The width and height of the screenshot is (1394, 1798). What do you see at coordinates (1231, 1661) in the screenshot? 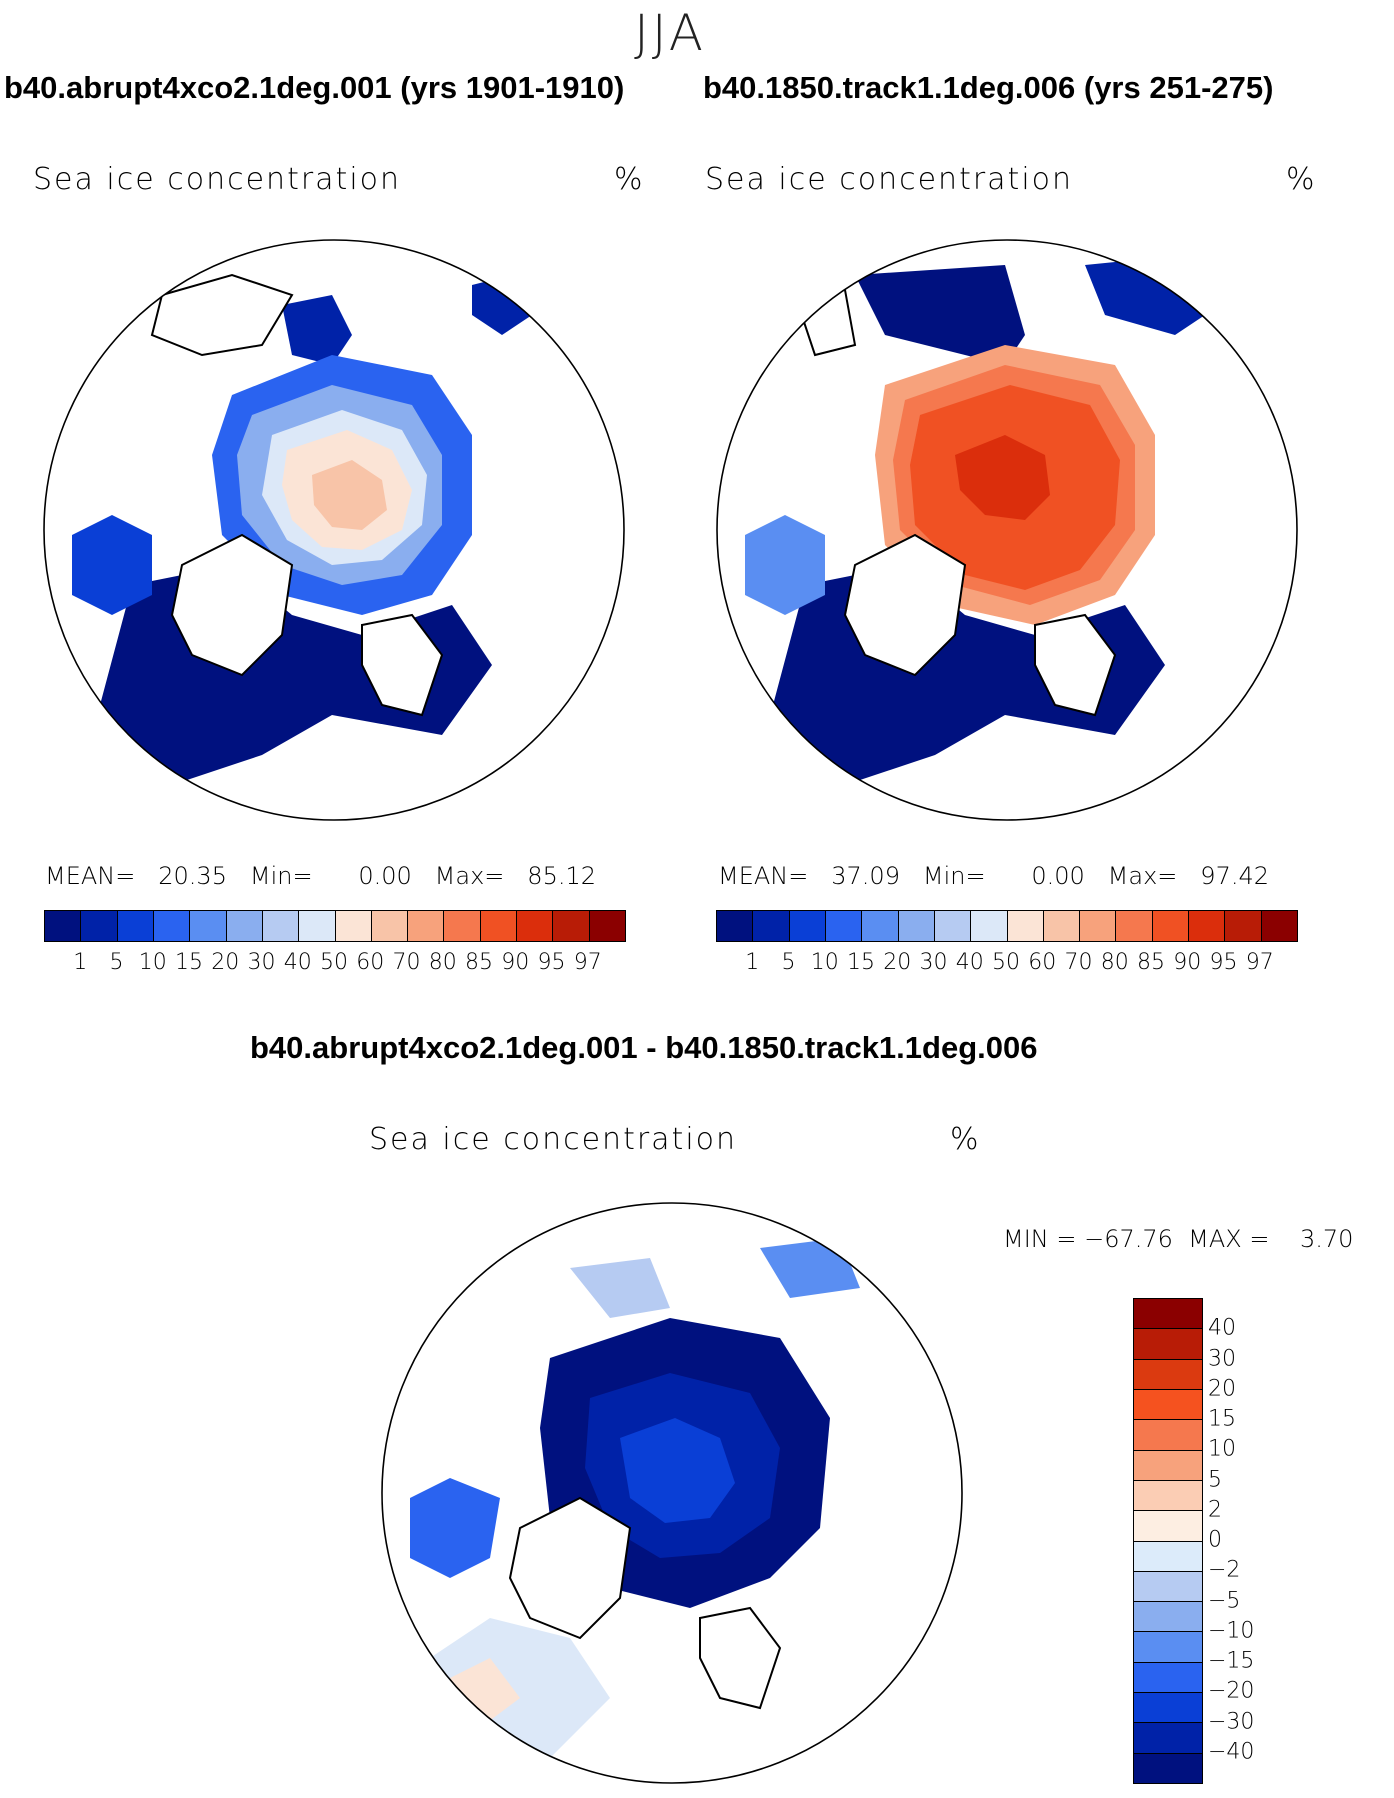
I see `diff-colorbar-tick-label: −15` at bounding box center [1231, 1661].